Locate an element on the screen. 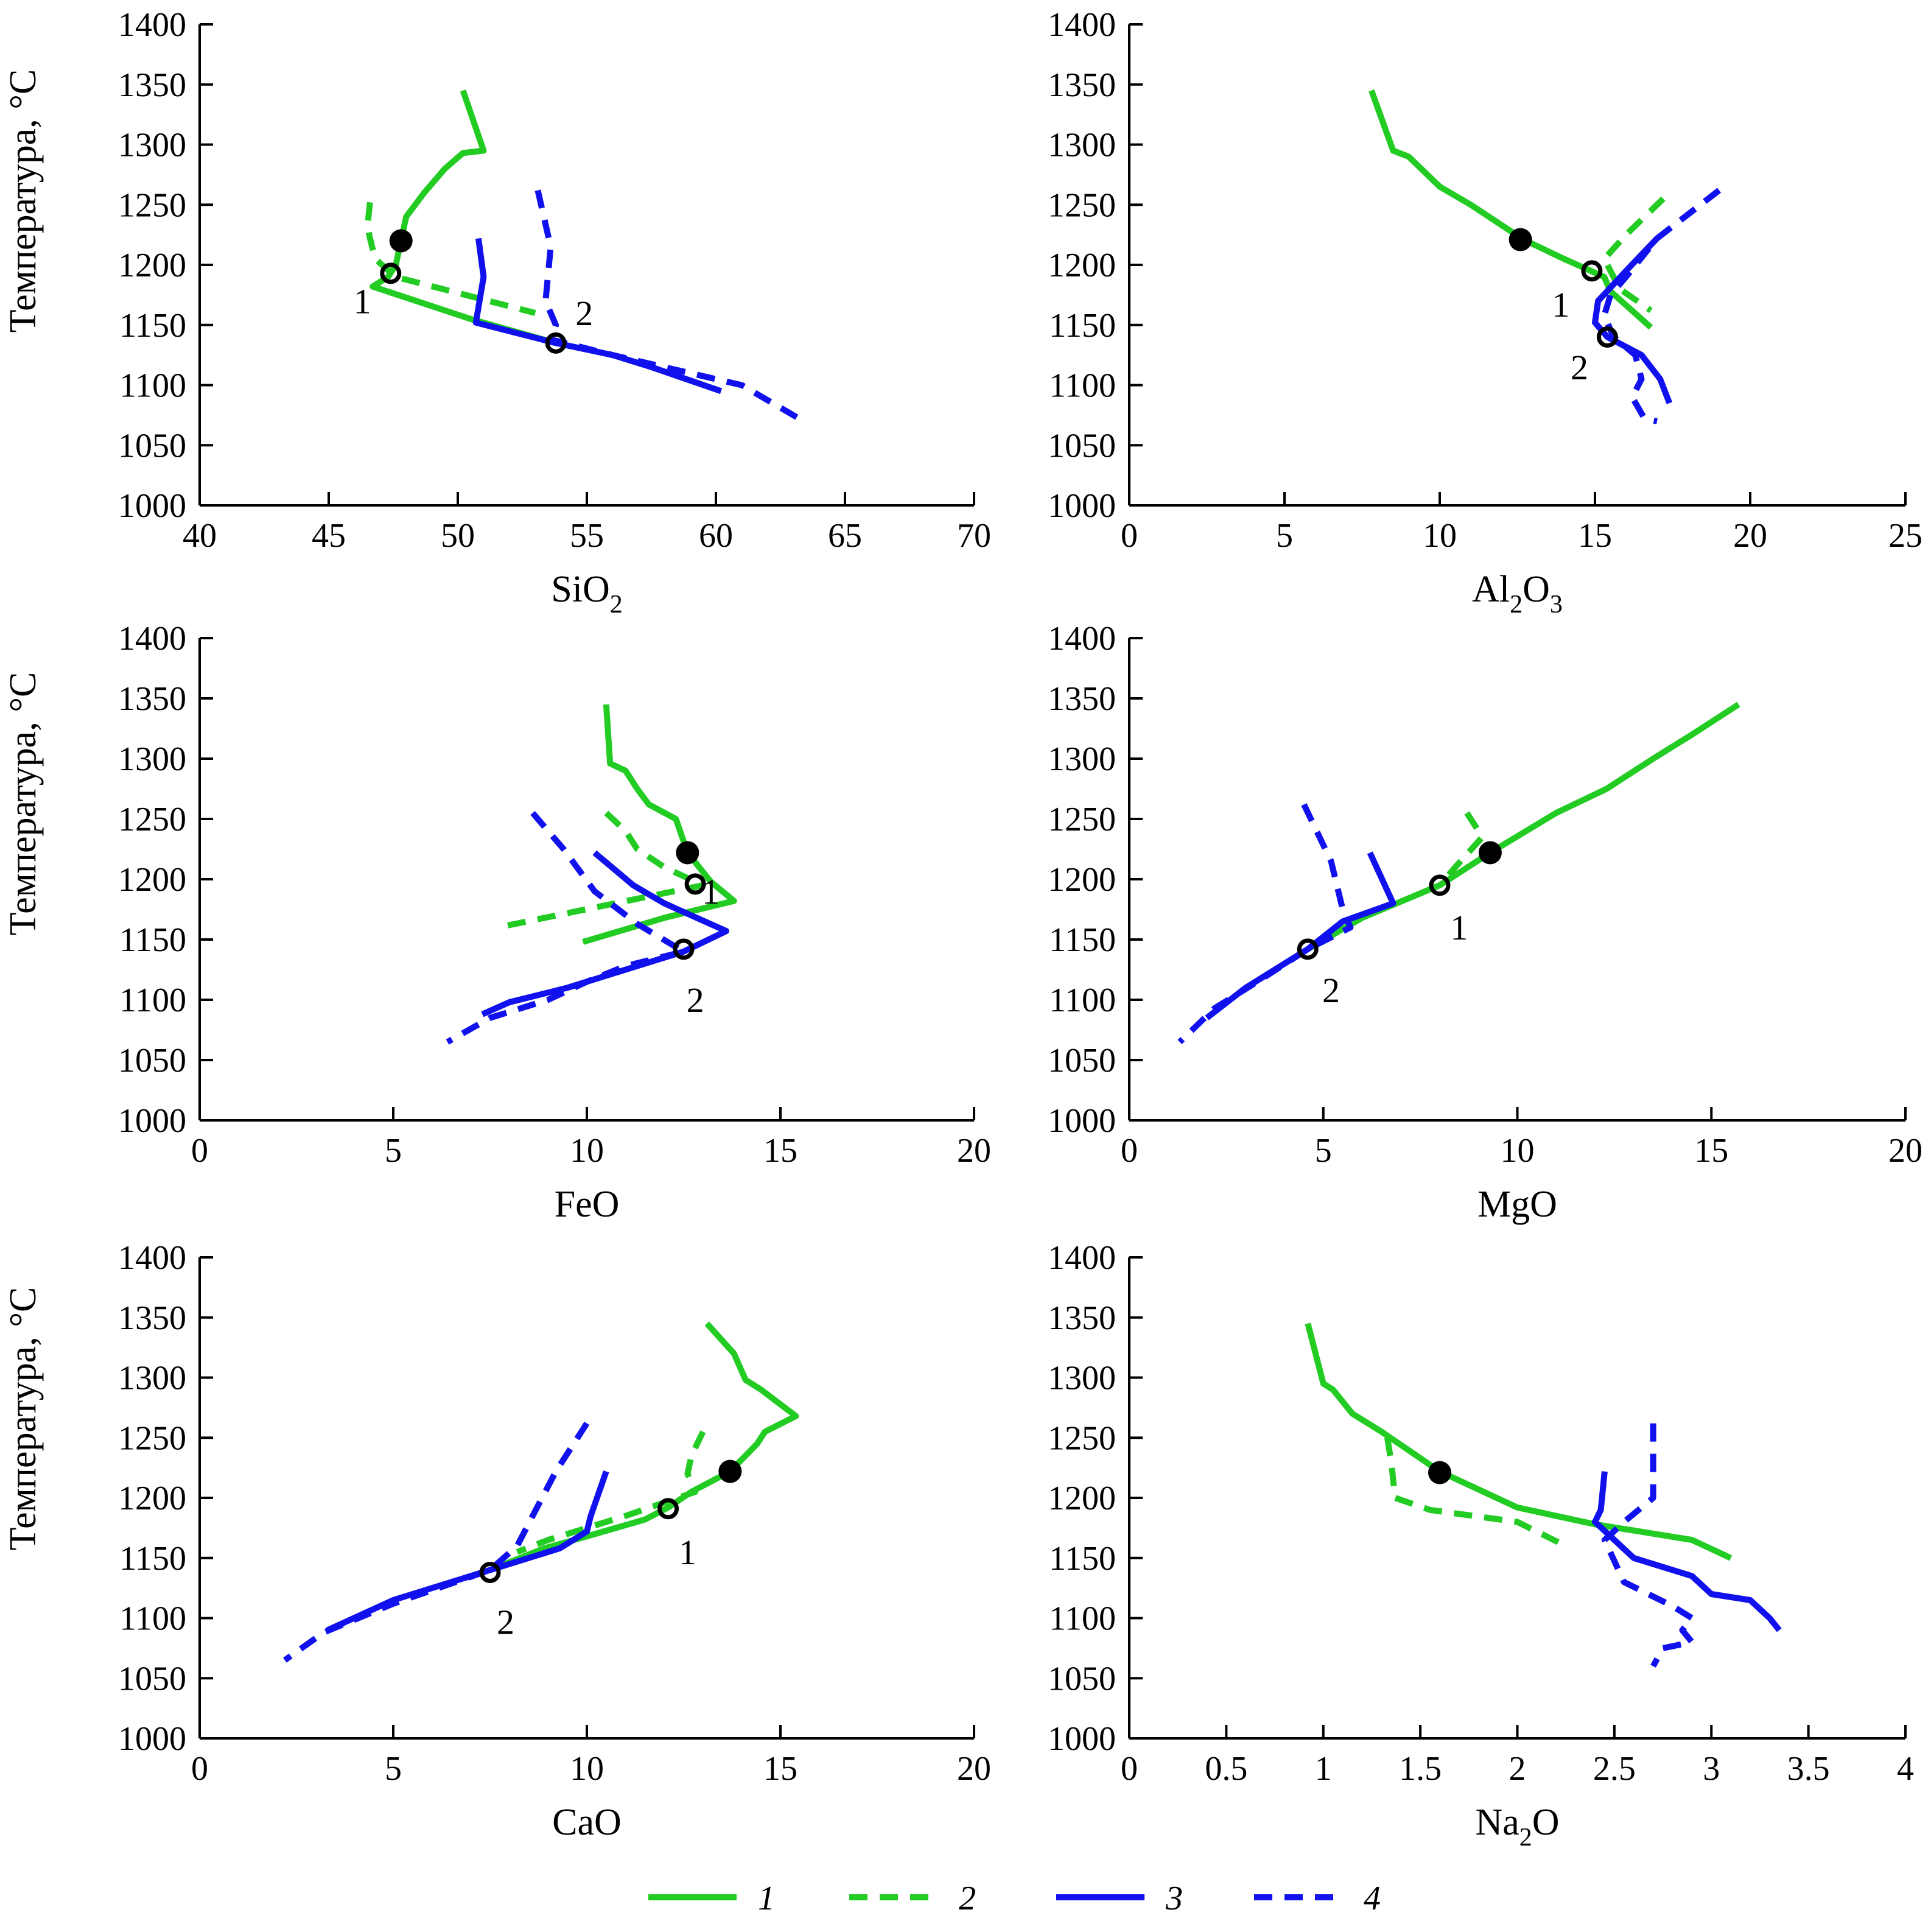 The height and width of the screenshot is (1932, 1931). x-tick-label: 3 is located at coordinates (1711, 1769).